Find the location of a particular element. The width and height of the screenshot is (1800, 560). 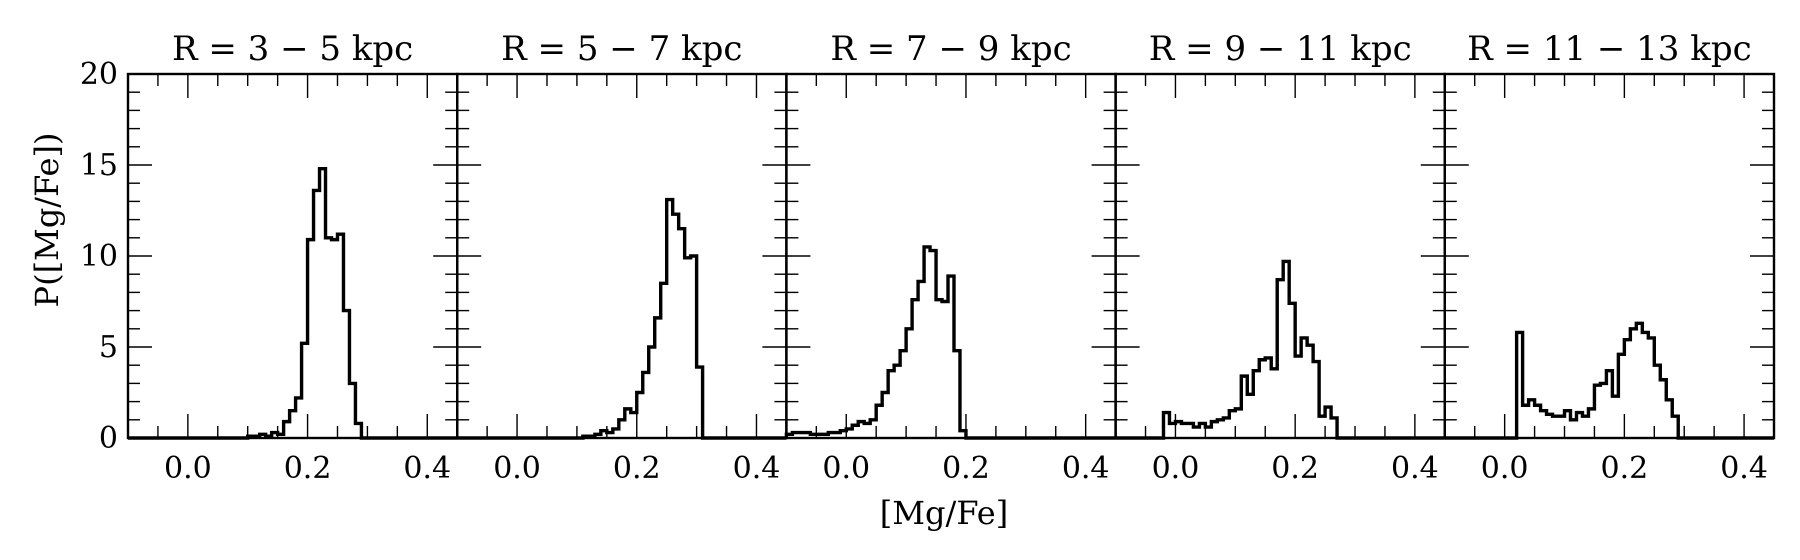

panel-title: R = 5 − 7 kpc is located at coordinates (621, 49).